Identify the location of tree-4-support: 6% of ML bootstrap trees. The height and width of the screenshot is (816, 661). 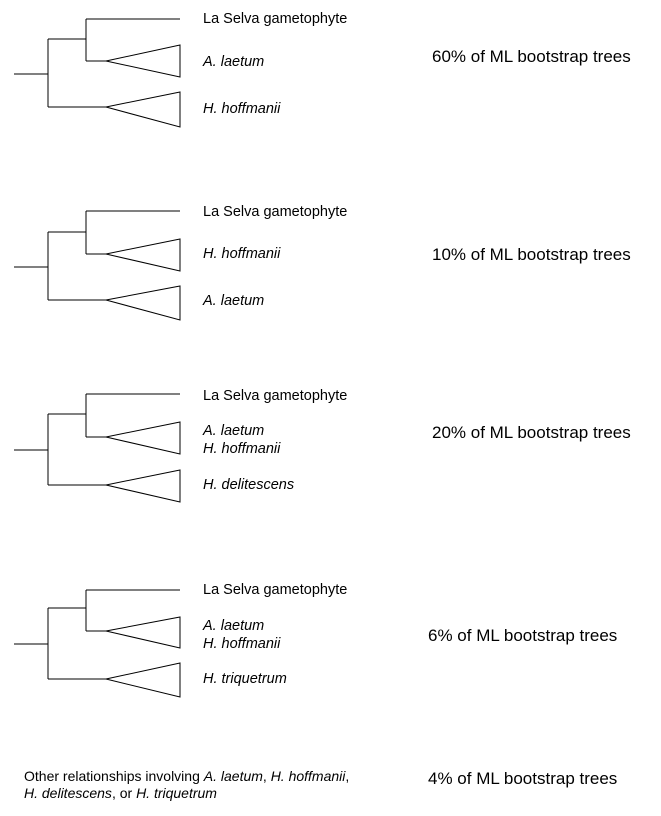
(523, 635).